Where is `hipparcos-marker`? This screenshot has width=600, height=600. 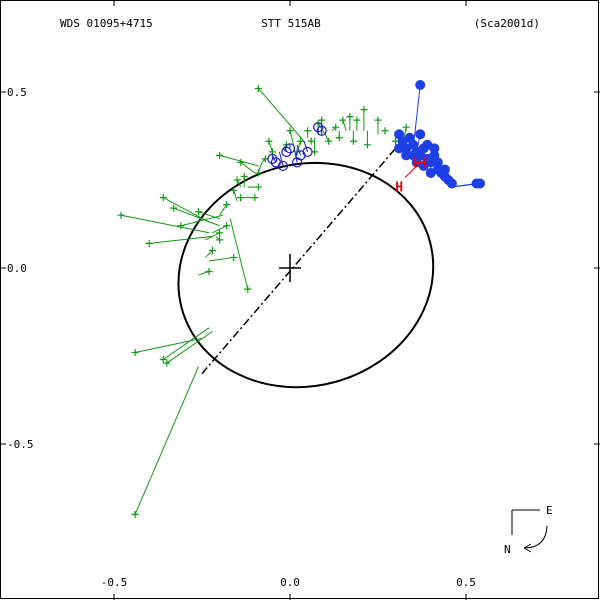 hipparcos-marker is located at coordinates (420, 162).